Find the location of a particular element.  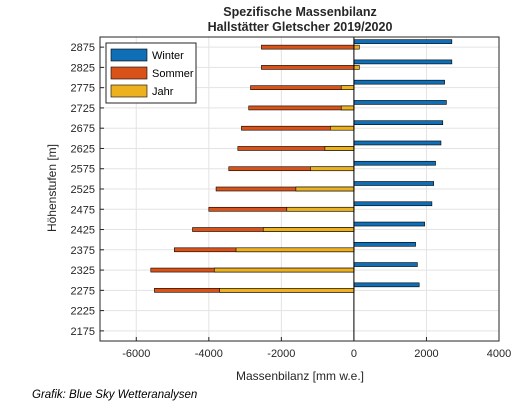

y-tick-label: 2375 is located at coordinates (83, 251).